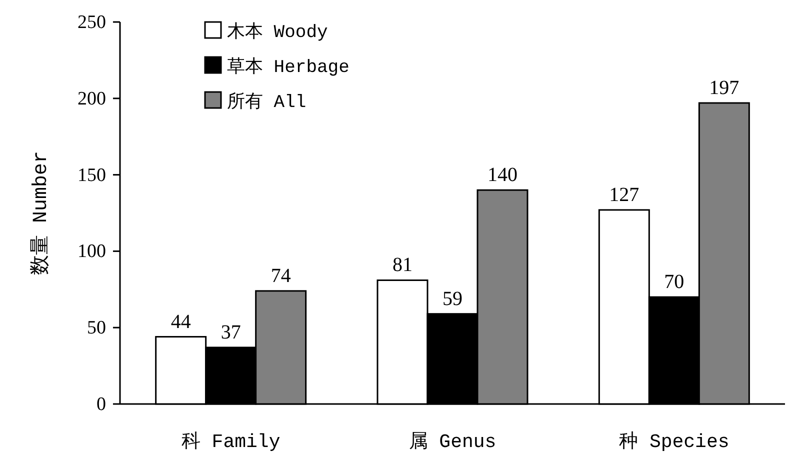 This screenshot has width=797, height=459. Describe the element at coordinates (452, 442) in the screenshot. I see `x-tick-label: 属 Genus` at that location.